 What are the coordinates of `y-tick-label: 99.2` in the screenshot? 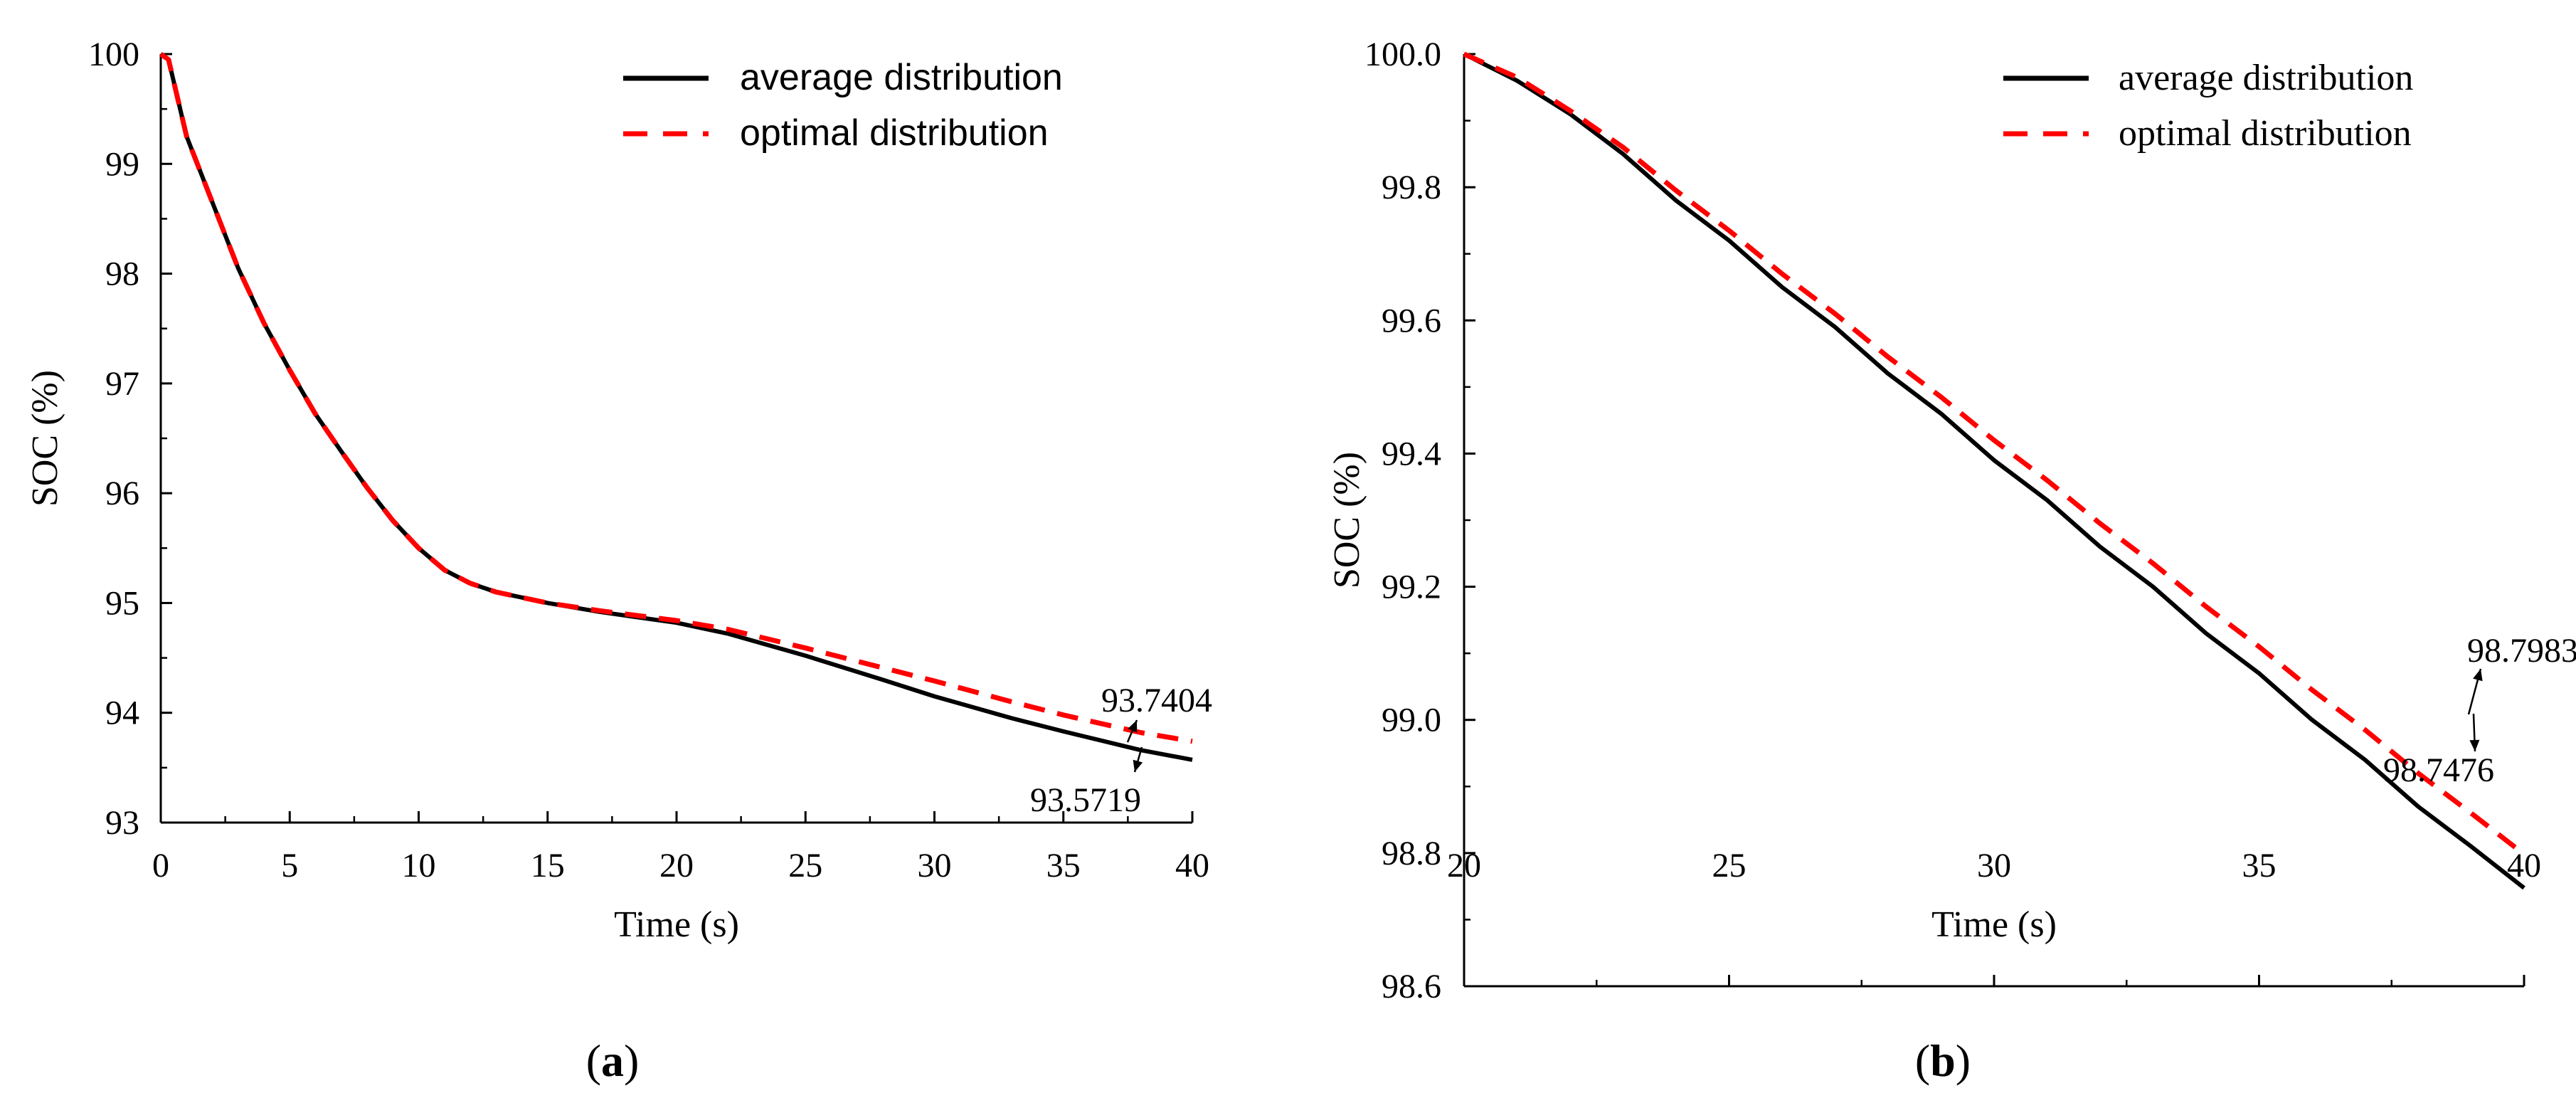 It's located at (1412, 587).